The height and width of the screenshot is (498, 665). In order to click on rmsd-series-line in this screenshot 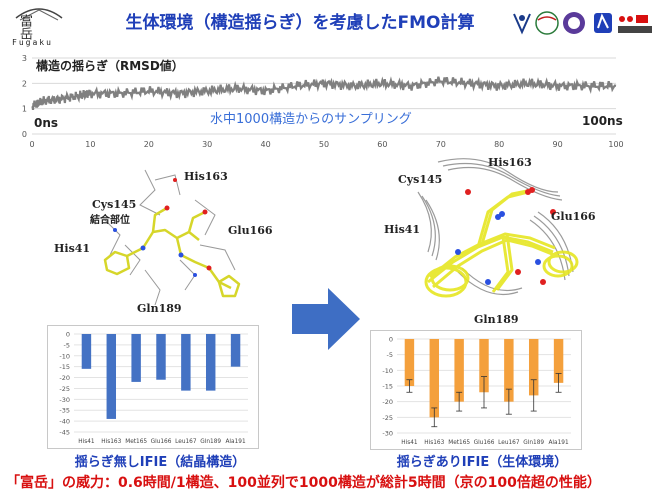, I will do `click(324, 93)`.